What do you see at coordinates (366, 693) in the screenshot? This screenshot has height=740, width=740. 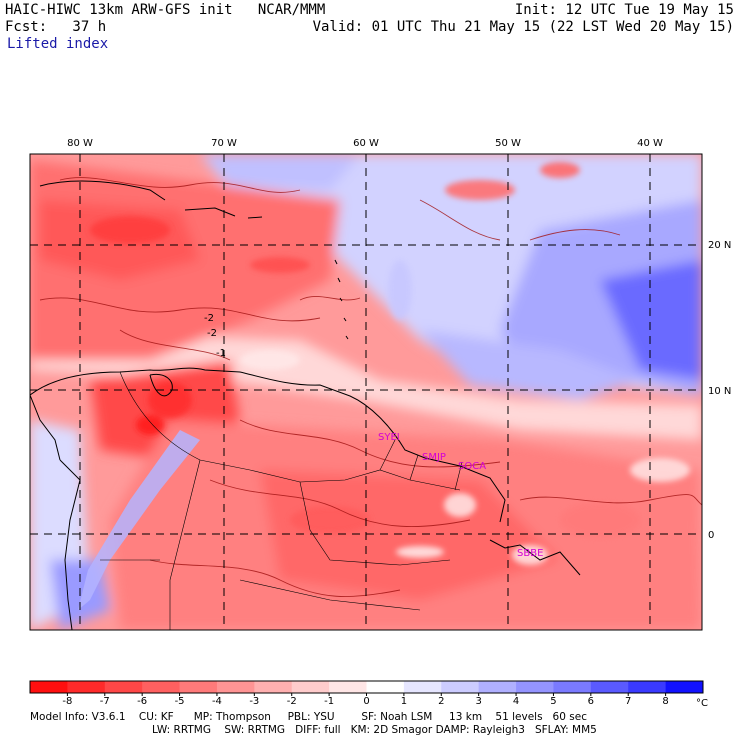 I see `colorbar: -8 -7 -6 -5 -4 -3 -2 -1 0 1 2 3 4 5 6 7 8` at bounding box center [366, 693].